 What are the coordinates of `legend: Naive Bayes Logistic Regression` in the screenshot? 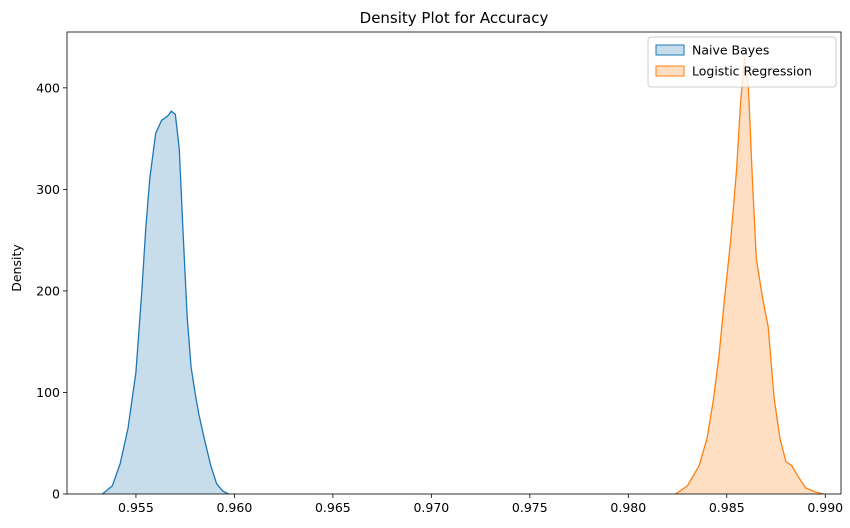 It's located at (742, 62).